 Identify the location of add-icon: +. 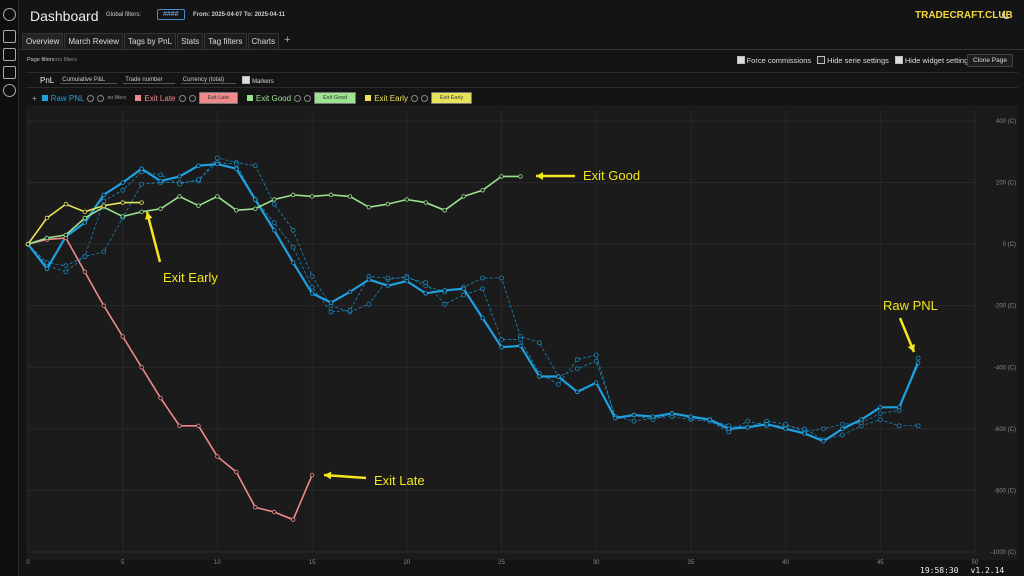
(34, 98).